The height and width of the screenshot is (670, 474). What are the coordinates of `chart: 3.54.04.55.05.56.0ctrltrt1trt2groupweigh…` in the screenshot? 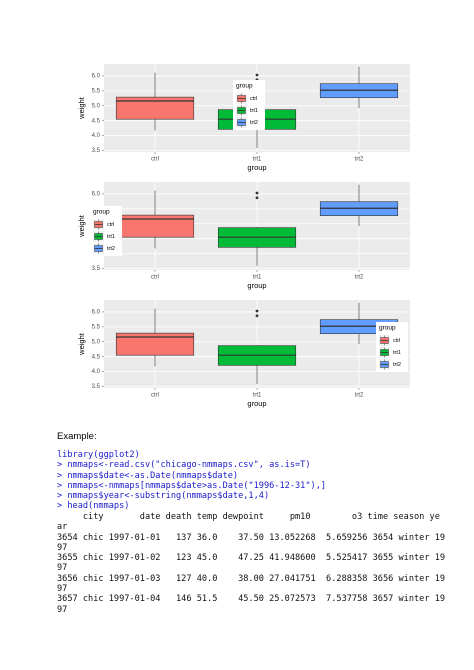 It's located at (243, 236).